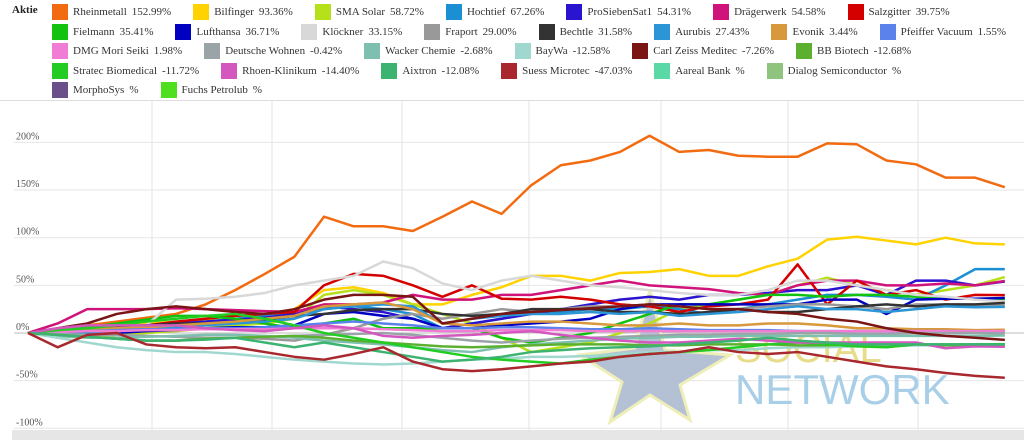 This screenshot has width=1024, height=440. What do you see at coordinates (430, 70) in the screenshot?
I see `legend-item: Aixtron -12.08%` at bounding box center [430, 70].